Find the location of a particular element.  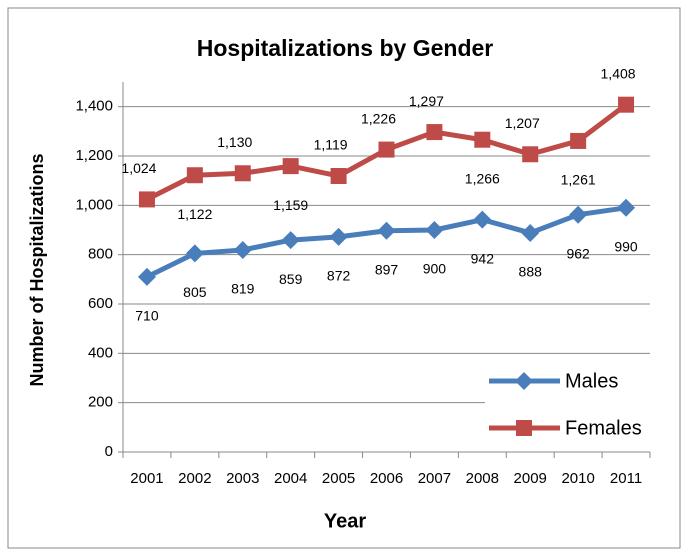

data-label: 710 is located at coordinates (147, 316).